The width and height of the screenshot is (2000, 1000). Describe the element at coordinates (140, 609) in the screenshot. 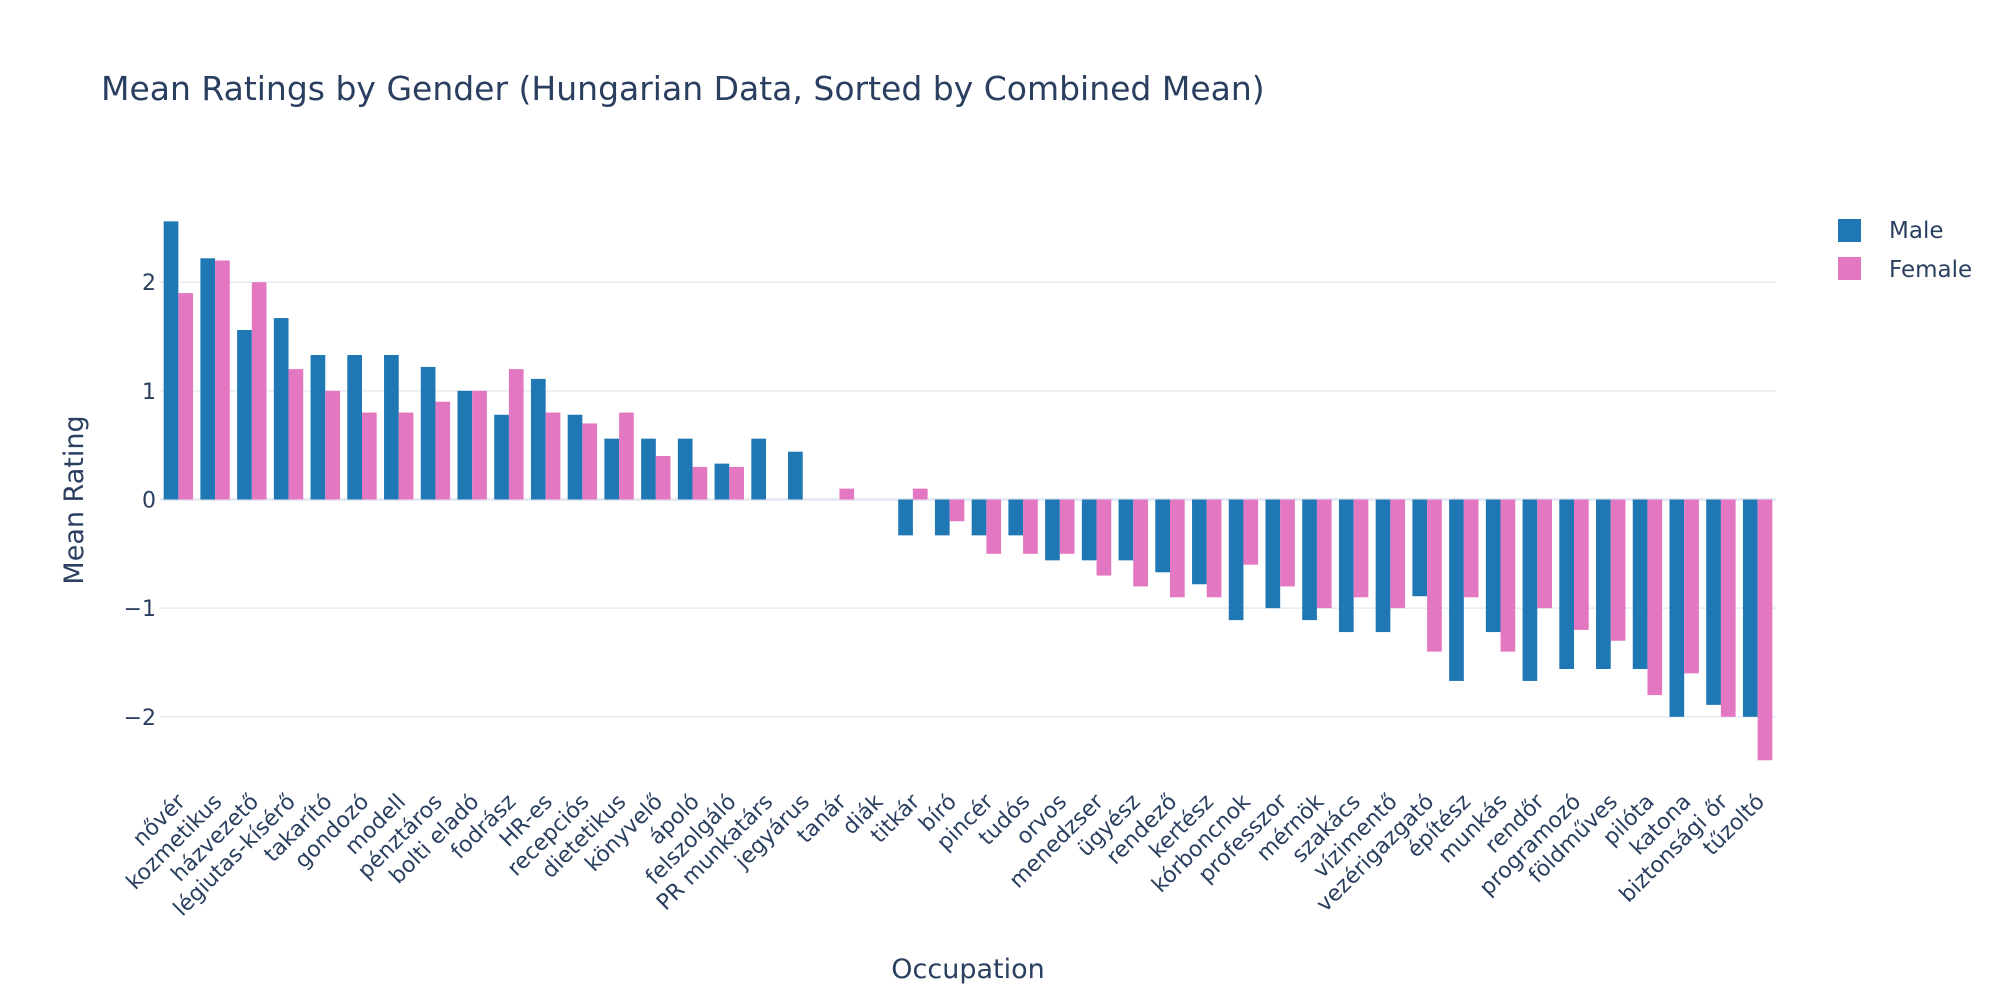

I see `y-tick-label: −1` at that location.